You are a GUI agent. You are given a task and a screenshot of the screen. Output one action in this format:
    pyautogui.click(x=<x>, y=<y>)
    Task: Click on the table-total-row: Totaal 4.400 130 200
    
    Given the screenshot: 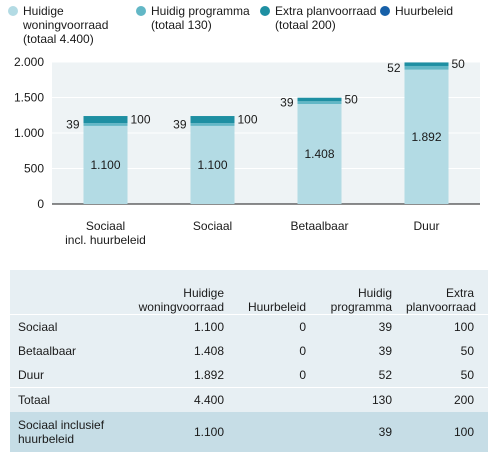 What is the action you would take?
    pyautogui.click(x=249, y=399)
    